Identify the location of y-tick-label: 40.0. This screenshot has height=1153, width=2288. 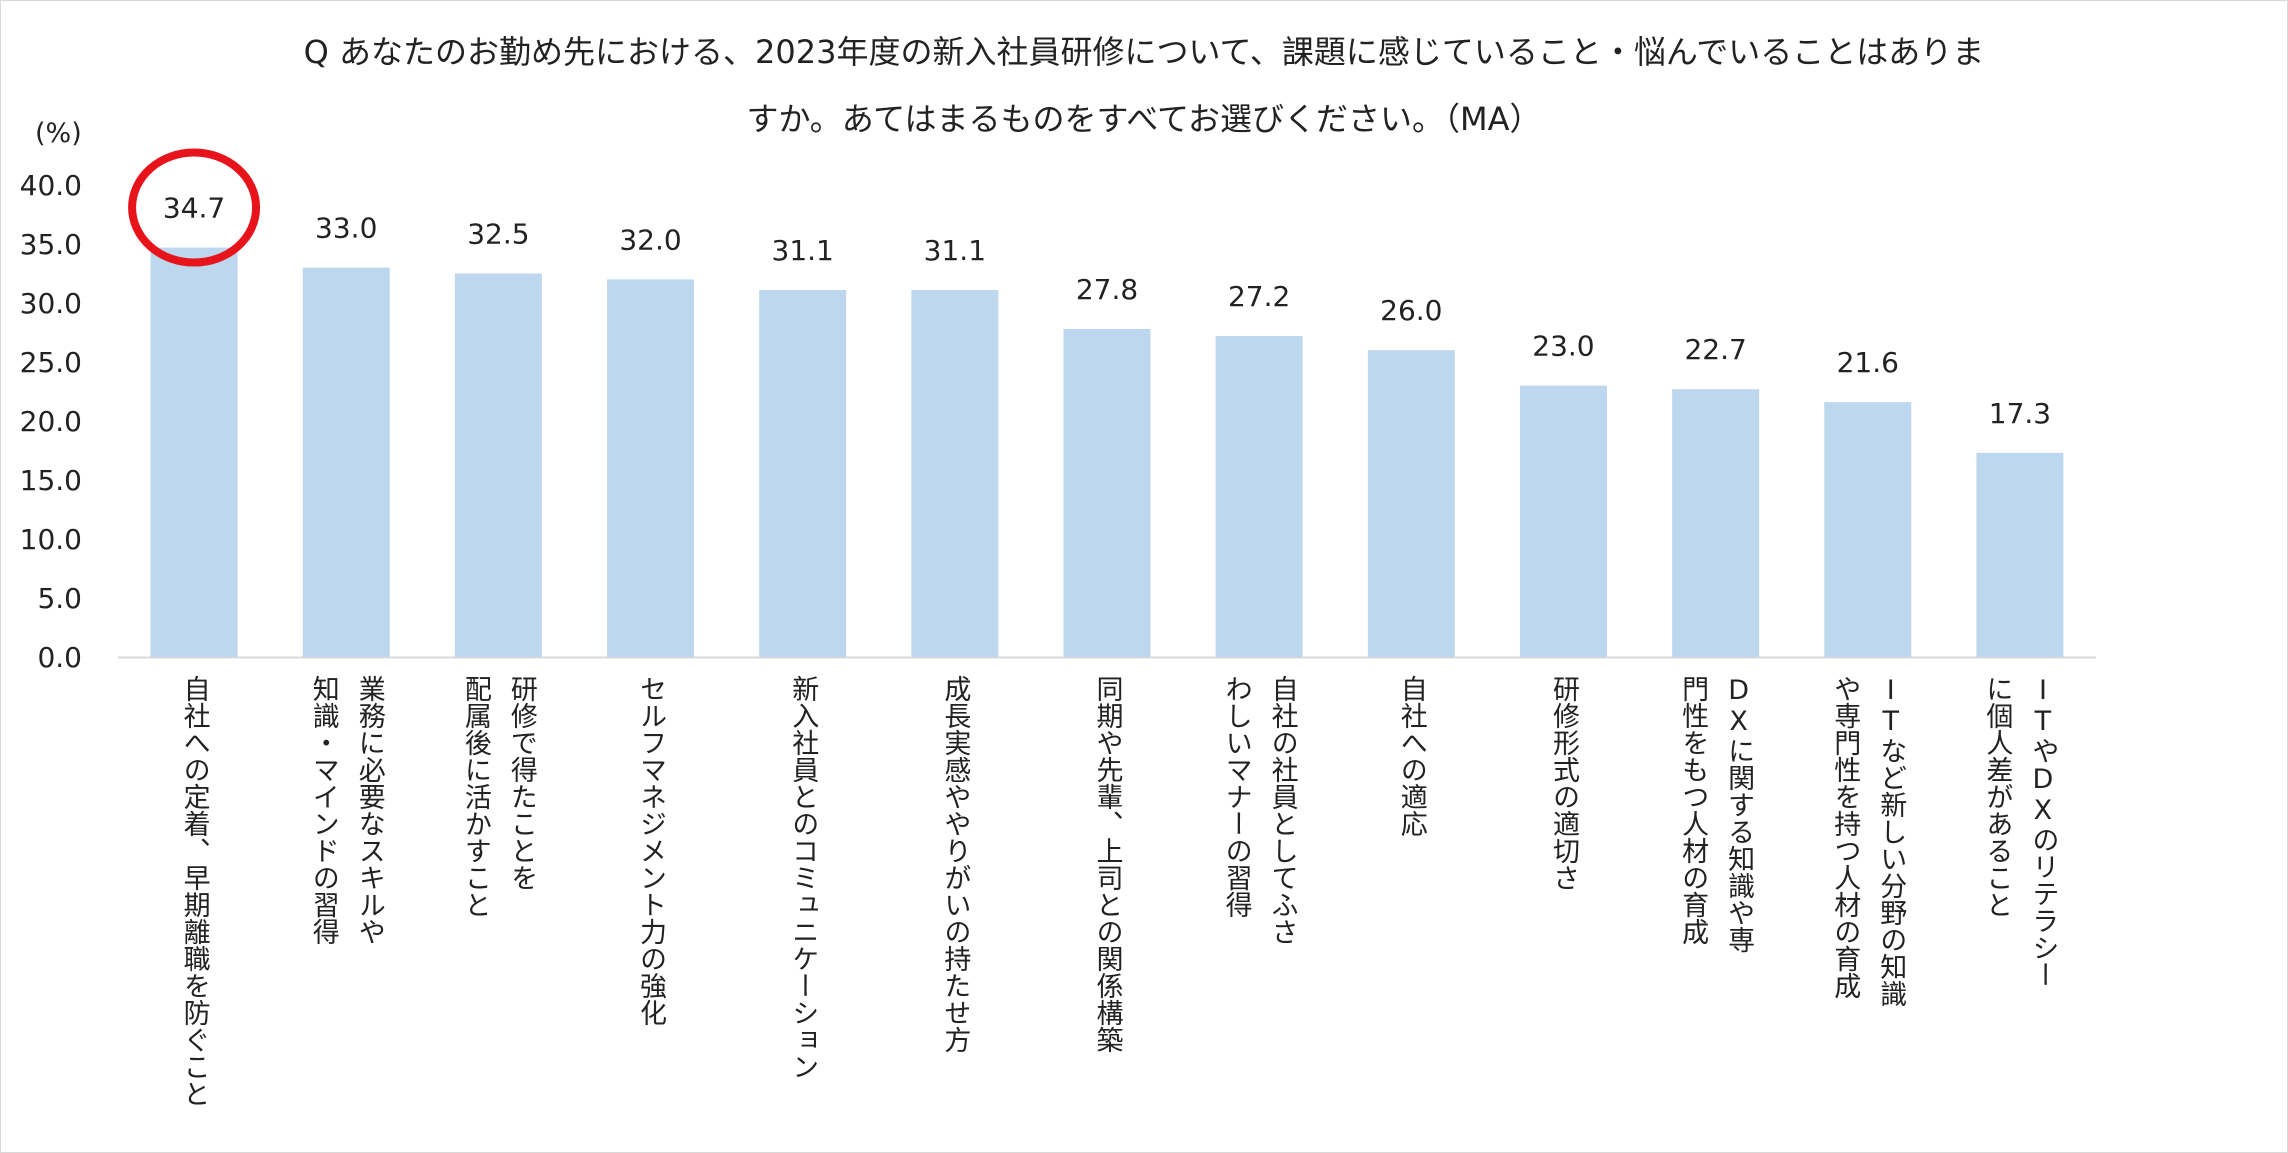
(51, 185).